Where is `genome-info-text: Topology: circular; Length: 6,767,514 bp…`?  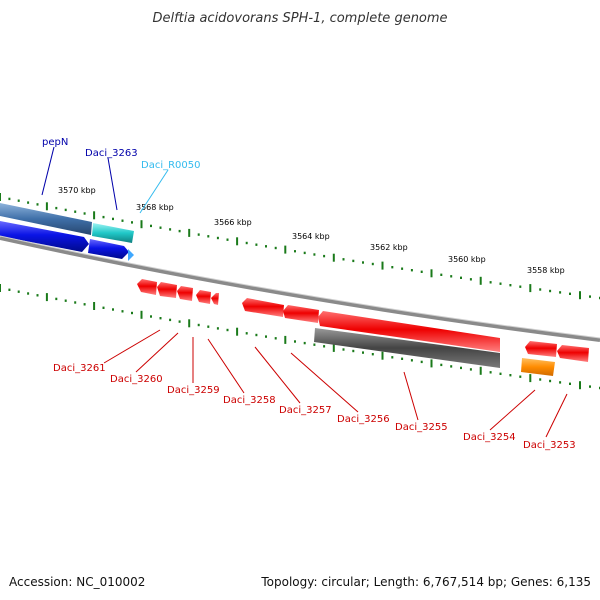 genome-info-text: Topology: circular; Length: 6,767,514 bp… is located at coordinates (425, 582).